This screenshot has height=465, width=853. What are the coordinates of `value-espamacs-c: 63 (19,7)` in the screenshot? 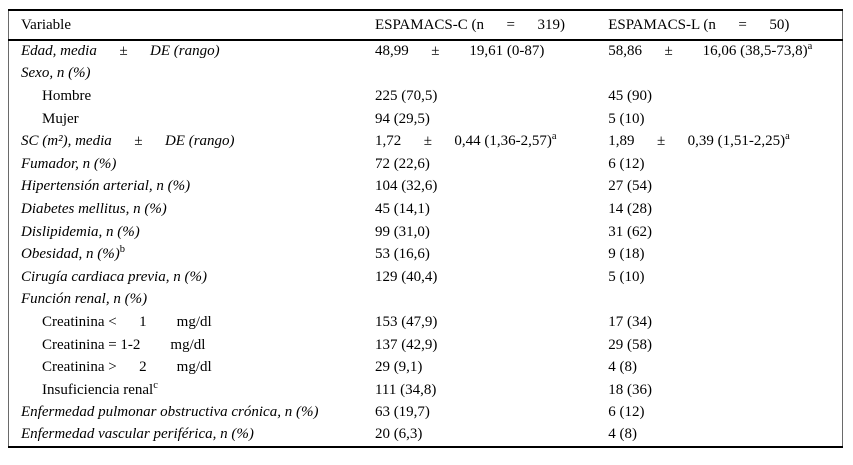 It's located at (402, 412).